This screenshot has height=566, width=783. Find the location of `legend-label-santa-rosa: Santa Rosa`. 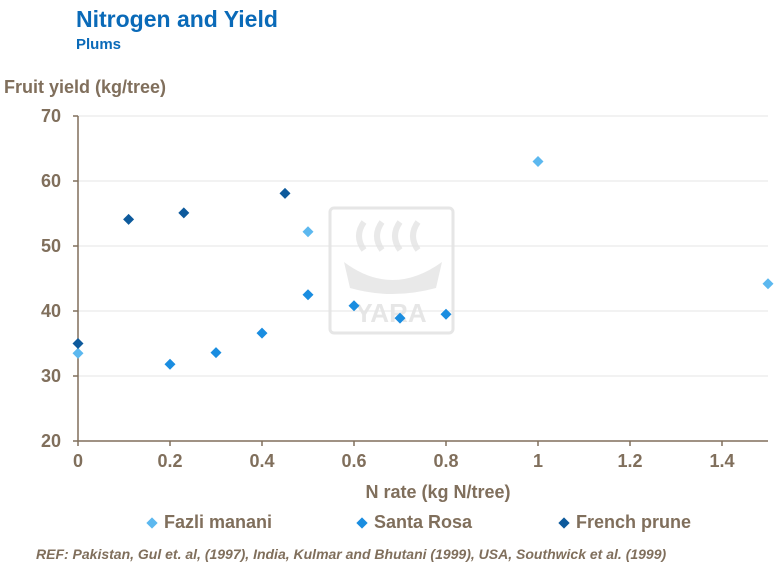

legend-label-santa-rosa: Santa Rosa is located at coordinates (423, 522).